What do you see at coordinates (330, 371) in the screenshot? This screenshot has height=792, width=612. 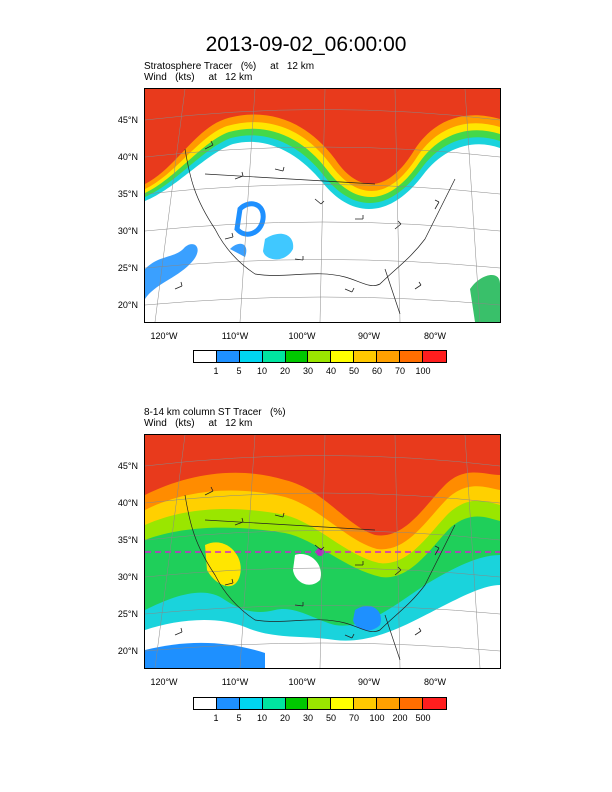 I see `colorbar-label: 40` at bounding box center [330, 371].